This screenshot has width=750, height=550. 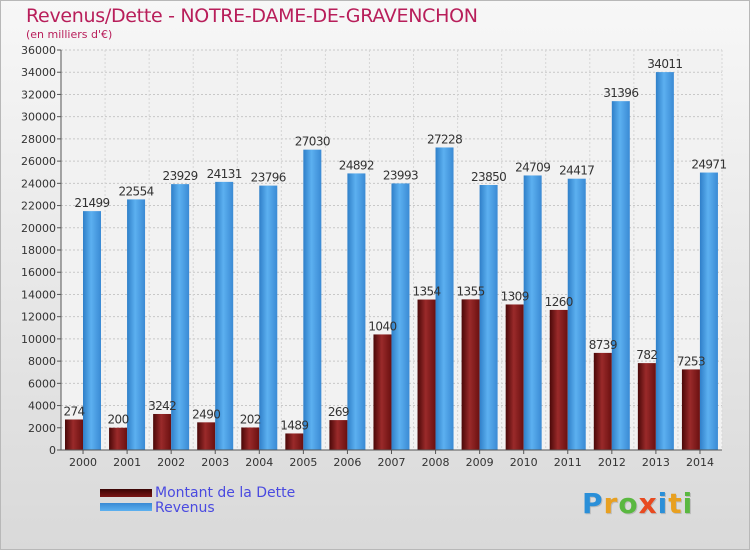 I want to click on bar-debt-2009, so click(x=470, y=374).